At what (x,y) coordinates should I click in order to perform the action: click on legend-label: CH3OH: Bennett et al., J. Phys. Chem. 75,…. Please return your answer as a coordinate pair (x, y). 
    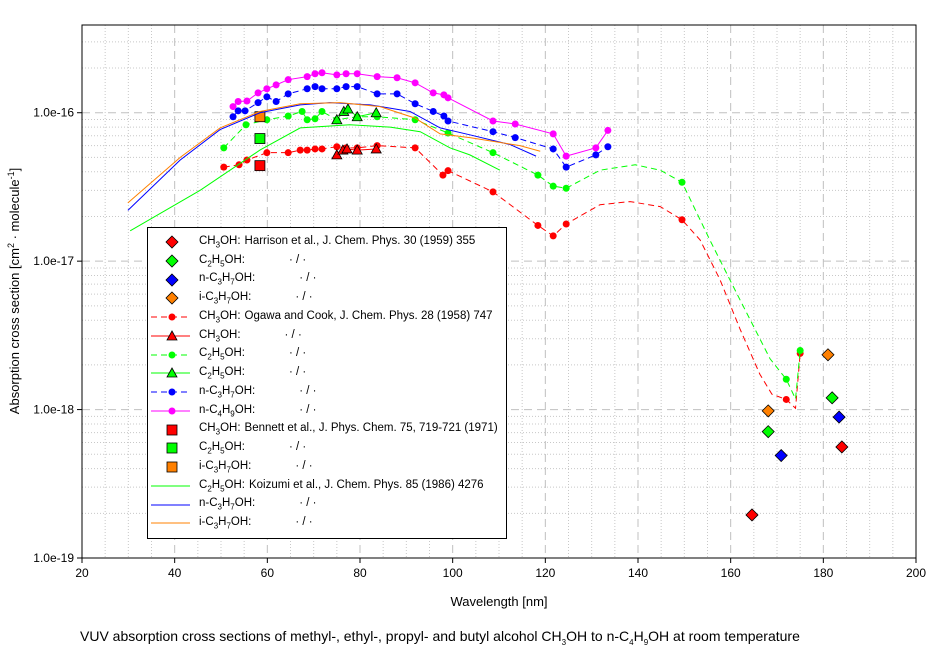
    Looking at the image, I should click on (348, 429).